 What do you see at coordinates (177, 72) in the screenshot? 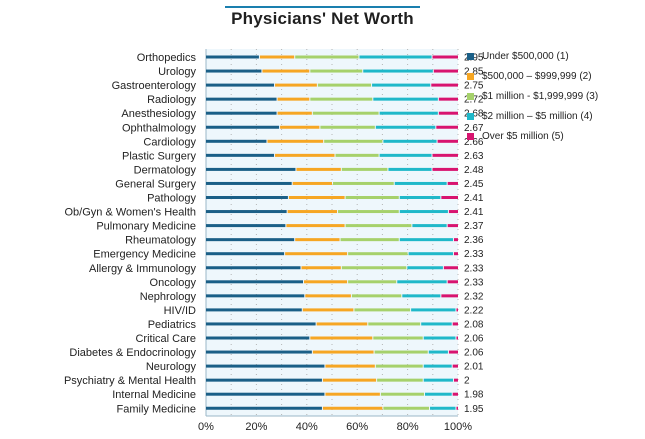
I see `category-label: Urology` at bounding box center [177, 72].